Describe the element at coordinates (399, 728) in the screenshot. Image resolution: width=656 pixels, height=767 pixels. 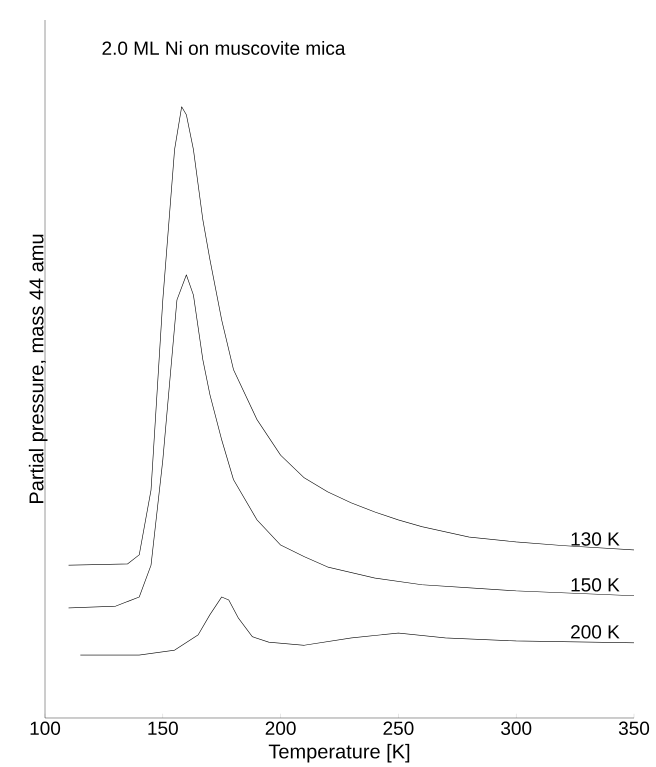
I see `x-tick-label: 250` at that location.